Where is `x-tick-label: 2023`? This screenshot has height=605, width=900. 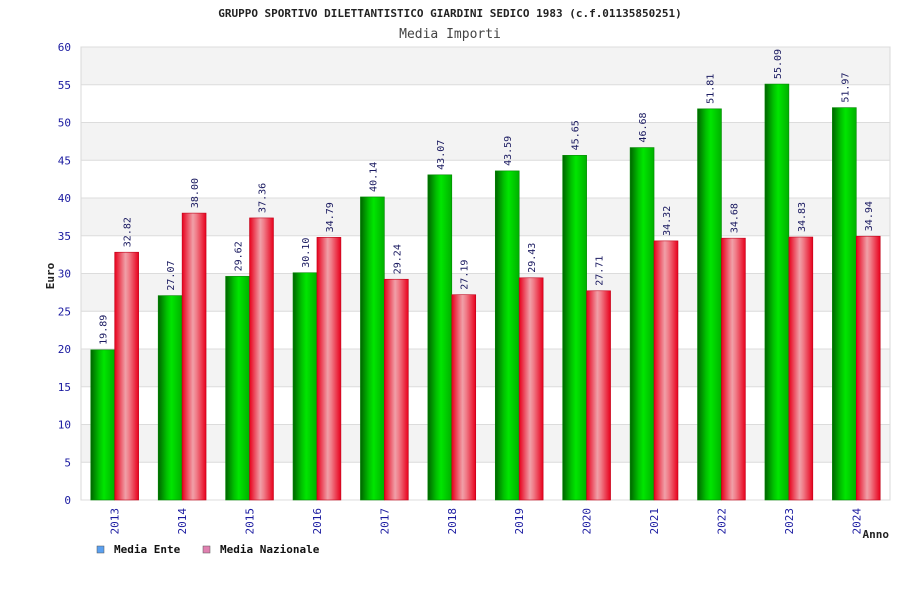
x-tick-label: 2023 is located at coordinates (789, 521).